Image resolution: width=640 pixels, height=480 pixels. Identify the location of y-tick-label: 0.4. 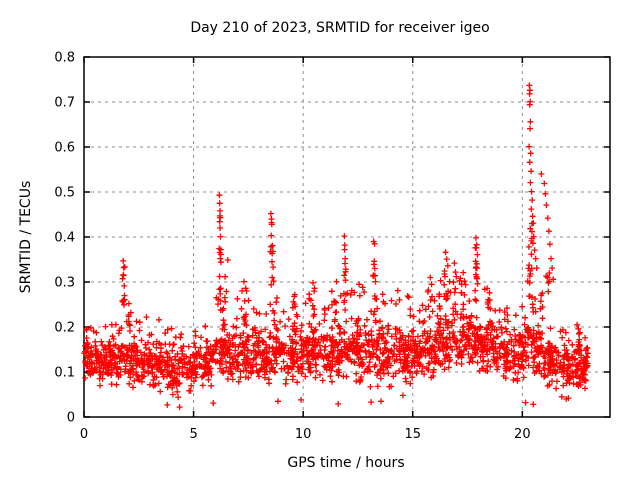
(64, 238).